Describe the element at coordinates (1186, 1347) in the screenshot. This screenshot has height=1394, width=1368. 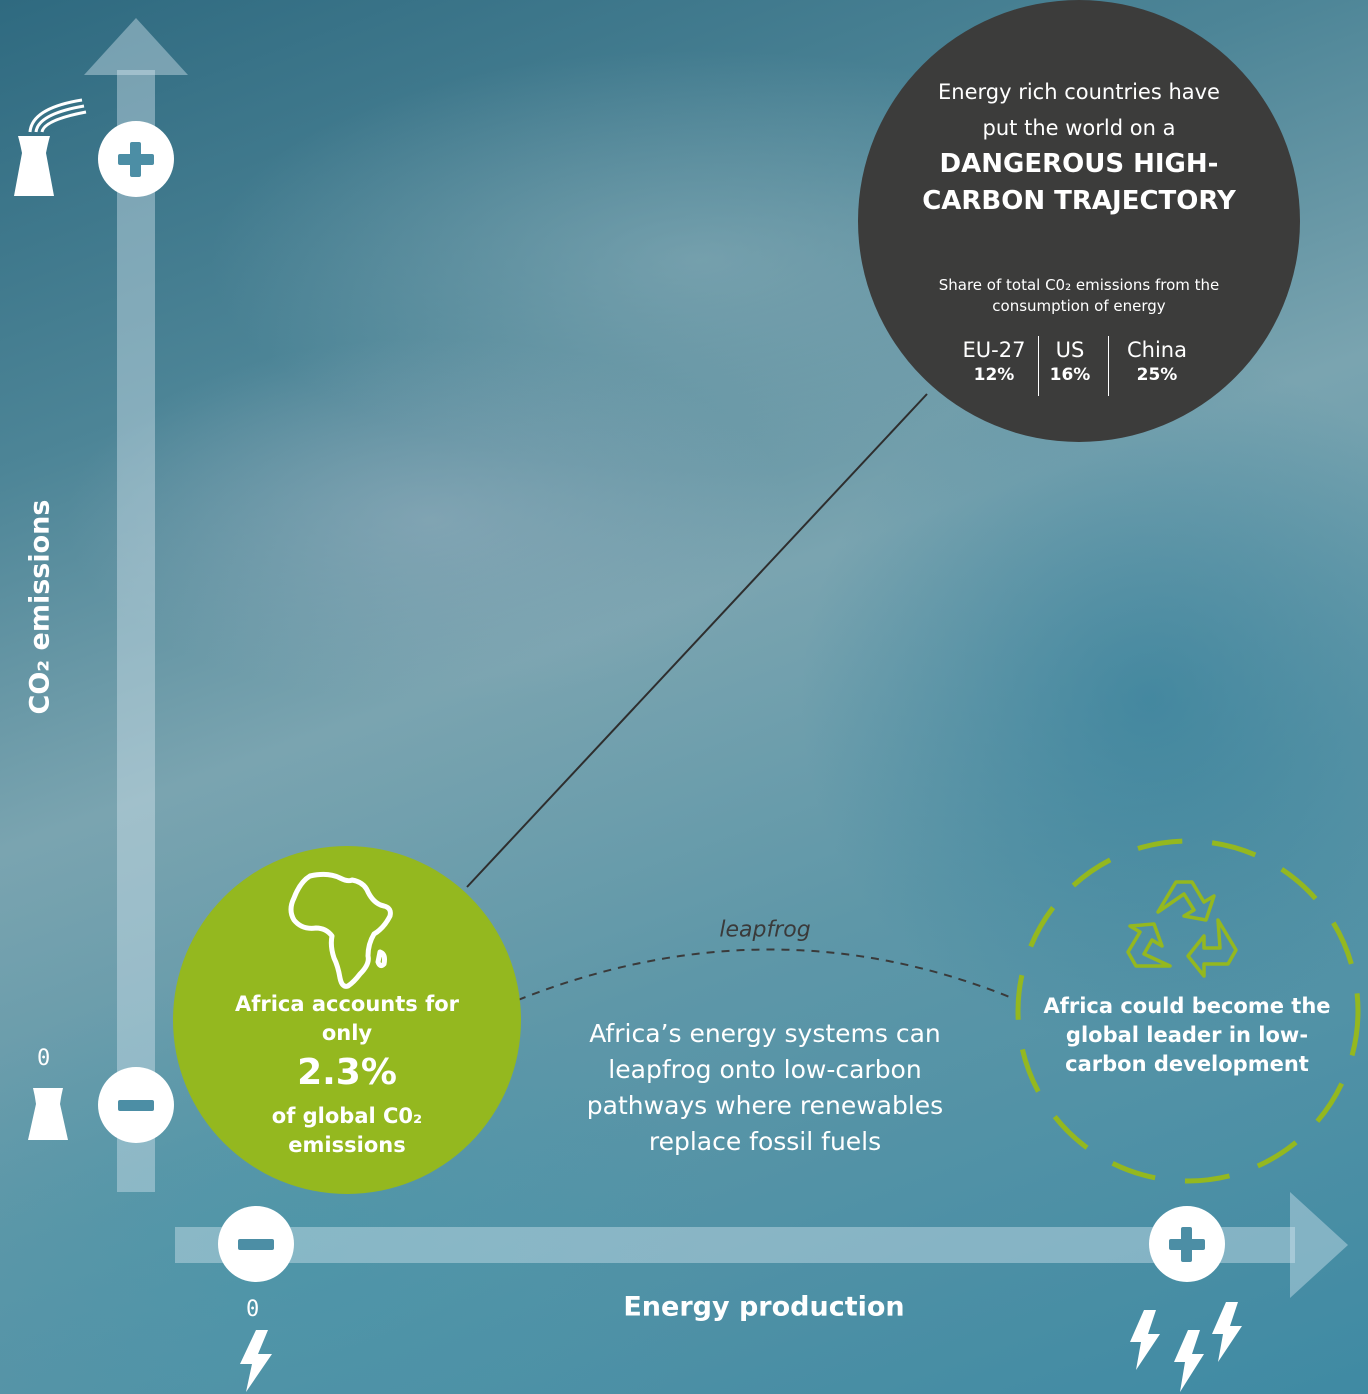
I see `multiple-lightning-icon` at that location.